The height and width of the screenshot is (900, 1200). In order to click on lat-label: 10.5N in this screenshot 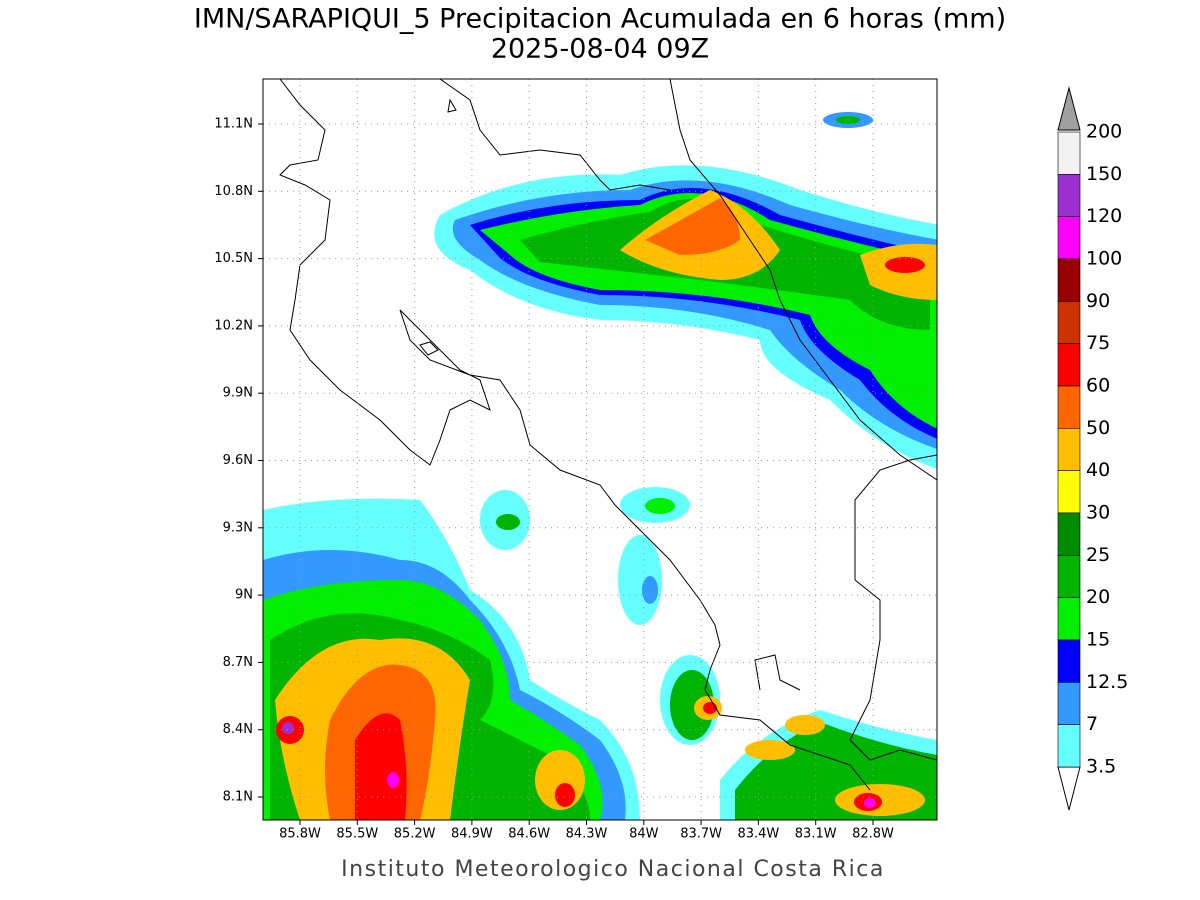, I will do `click(233, 258)`.